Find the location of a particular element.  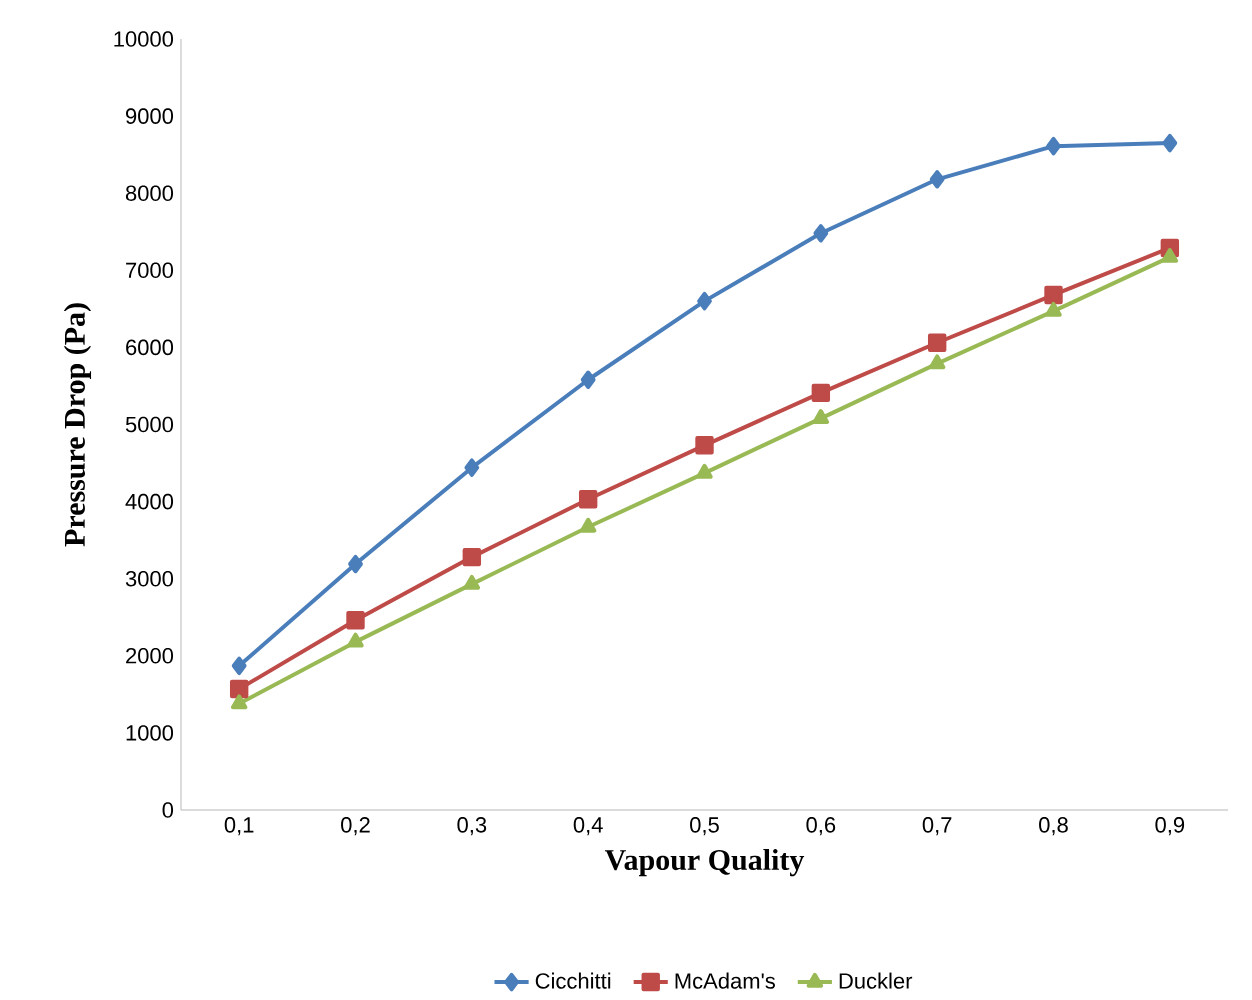

legend-label: Duckler is located at coordinates (876, 980).